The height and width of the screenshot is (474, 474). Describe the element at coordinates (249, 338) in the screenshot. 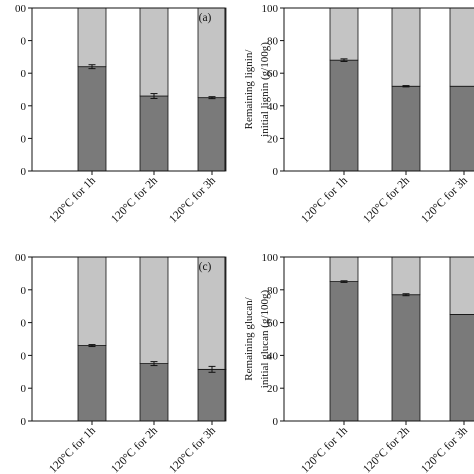

I see `y-axis-label: Remaining glucan/` at that location.